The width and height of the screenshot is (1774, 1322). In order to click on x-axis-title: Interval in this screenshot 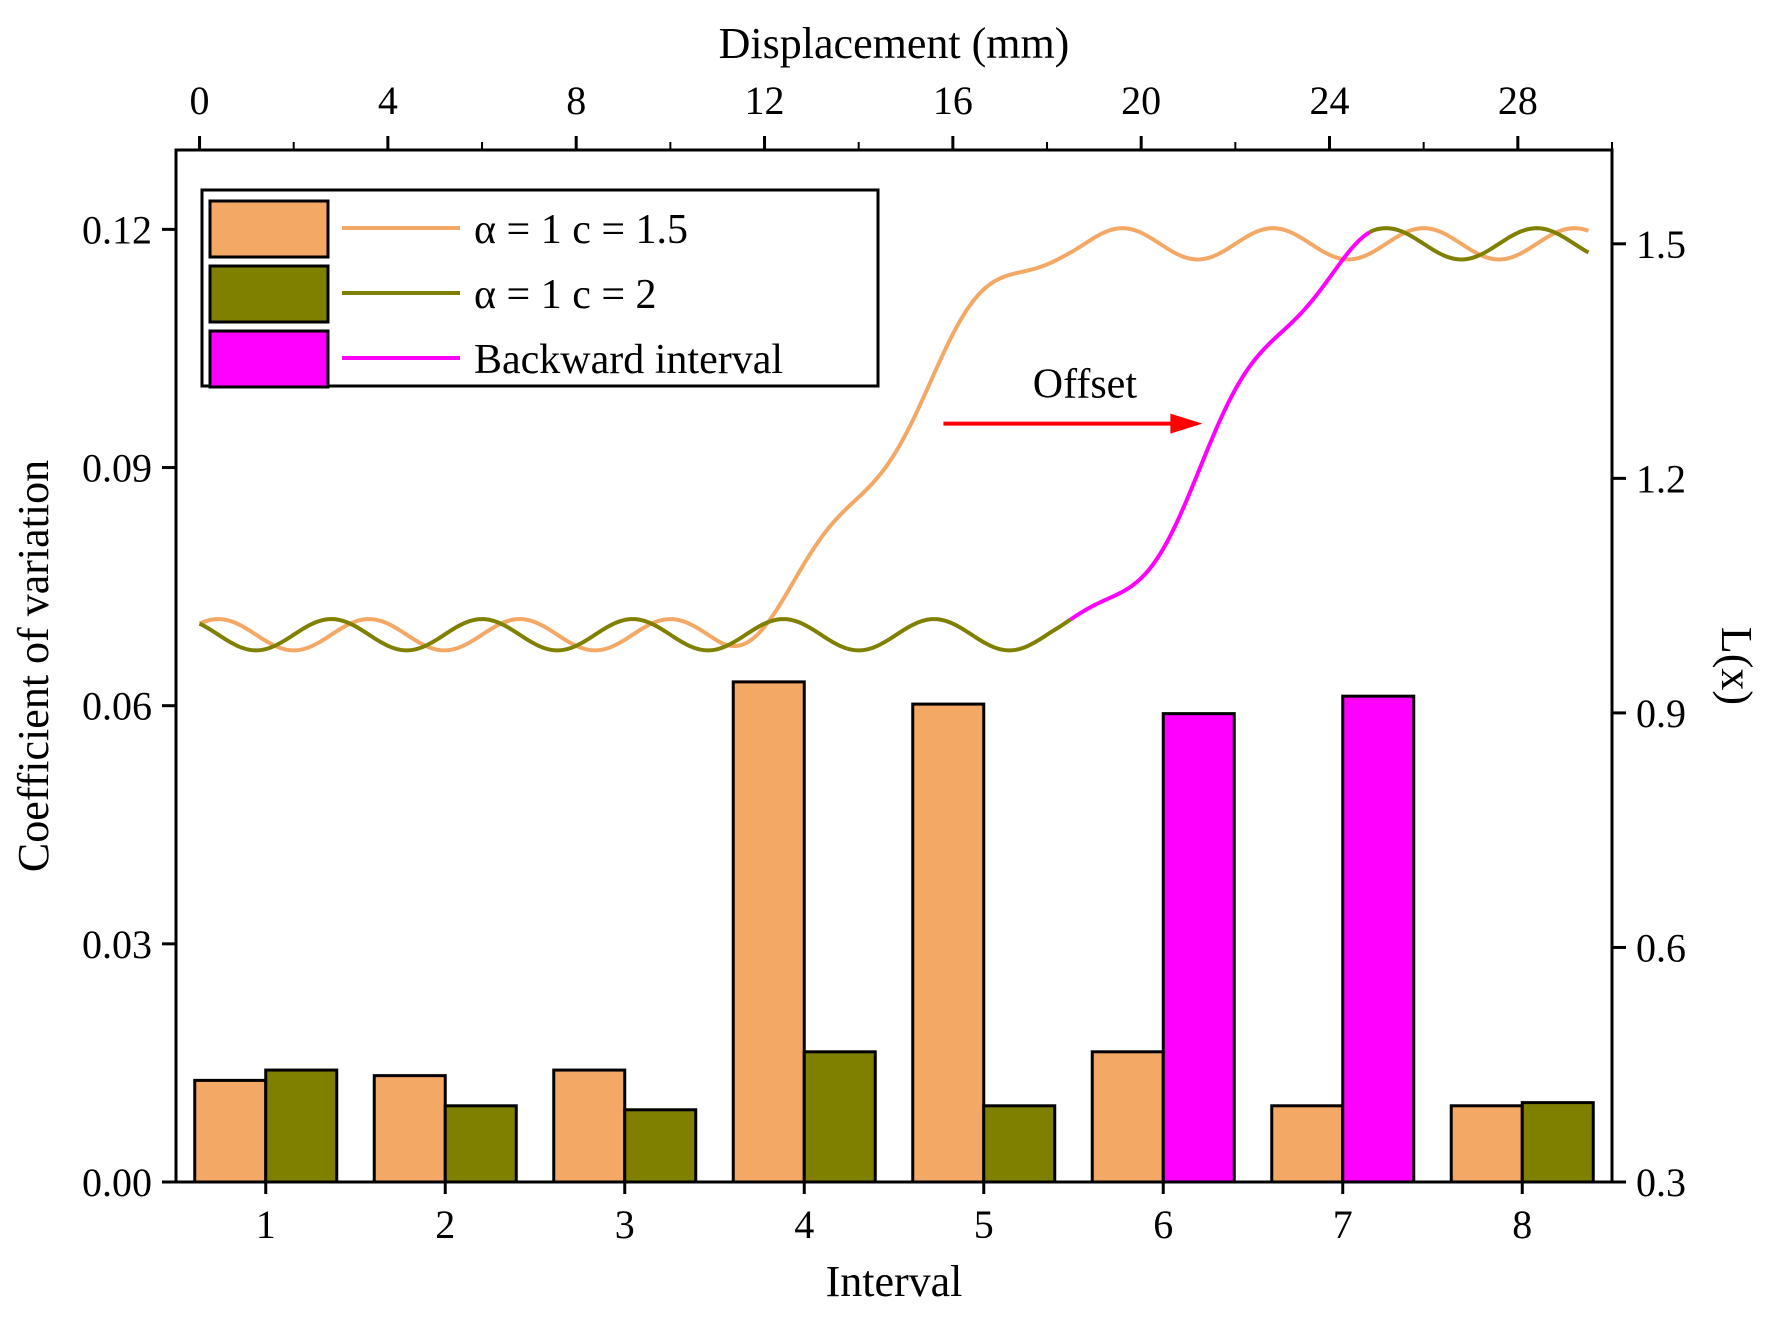, I will do `click(894, 1281)`.